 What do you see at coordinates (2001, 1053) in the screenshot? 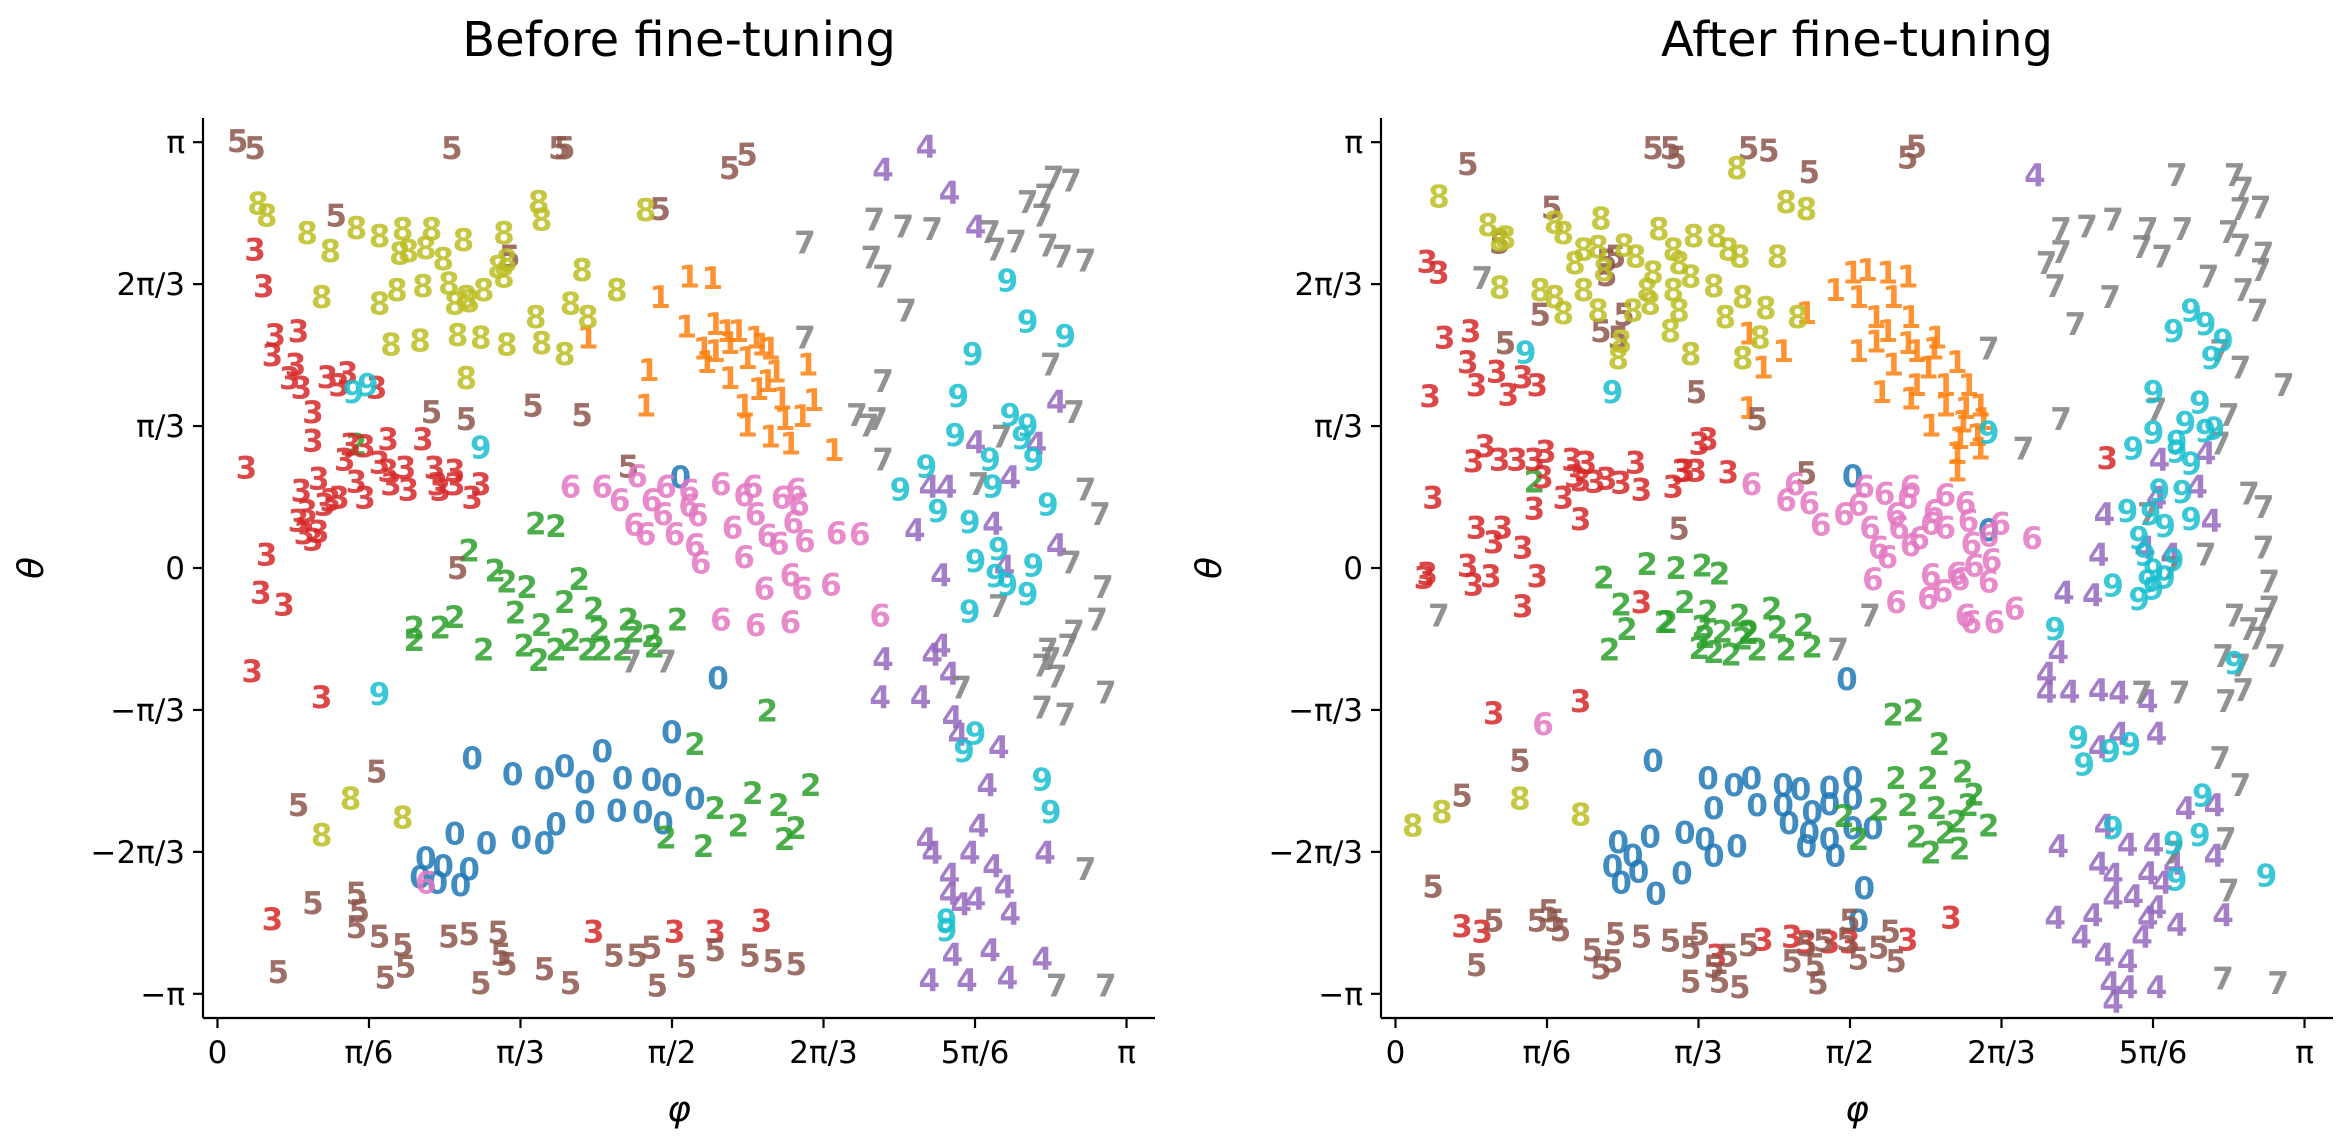
I see `x-tick-label: 2π/3` at bounding box center [2001, 1053].